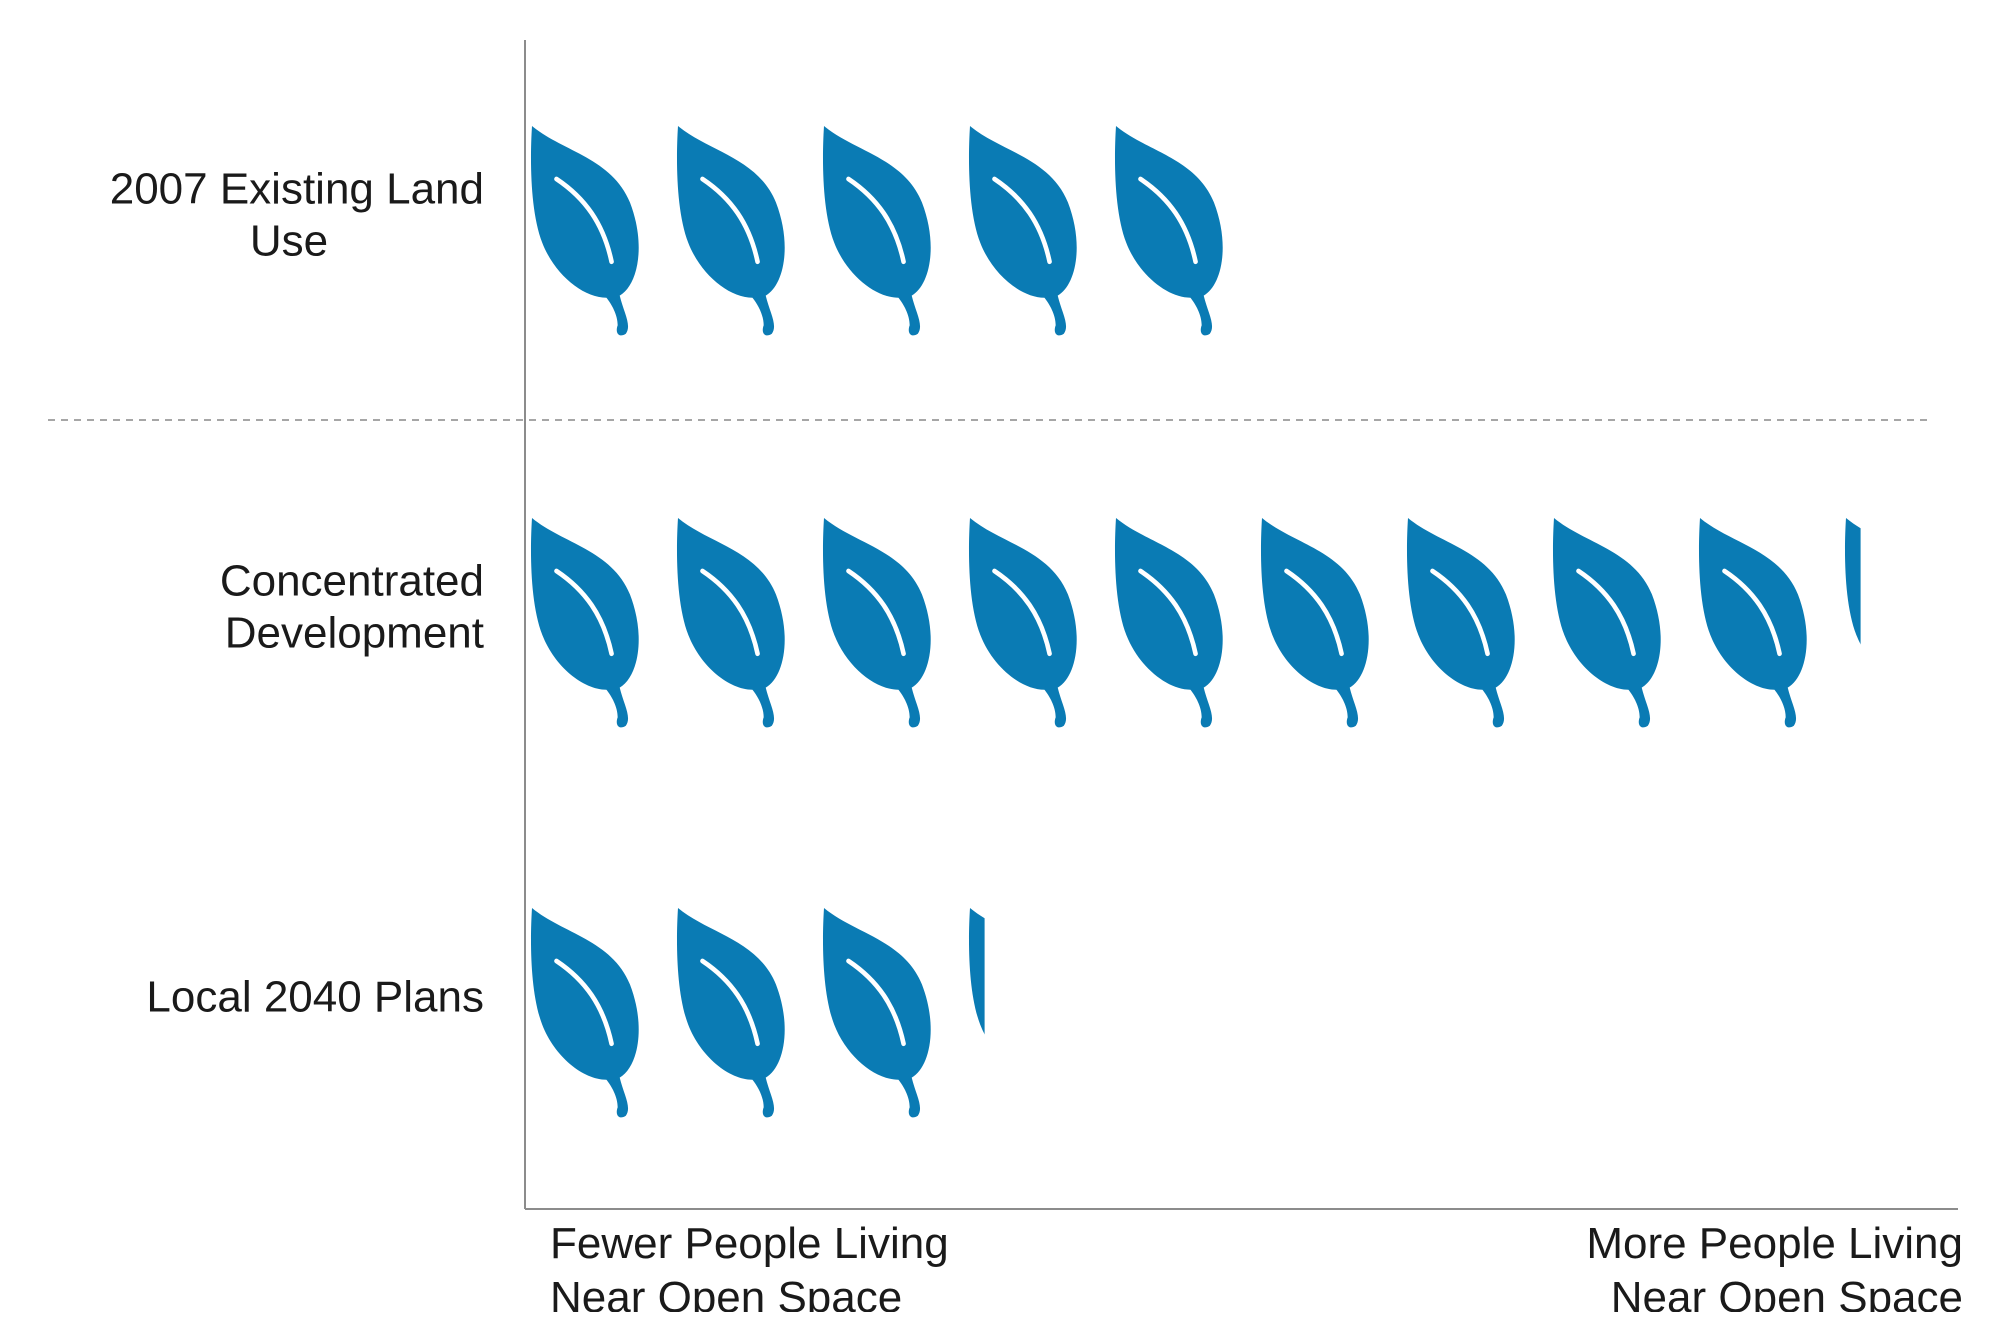 Image resolution: width=2011 pixels, height=1317 pixels. What do you see at coordinates (297, 188) in the screenshot?
I see `category-label-0-line-0: 2007 Existing Land` at bounding box center [297, 188].